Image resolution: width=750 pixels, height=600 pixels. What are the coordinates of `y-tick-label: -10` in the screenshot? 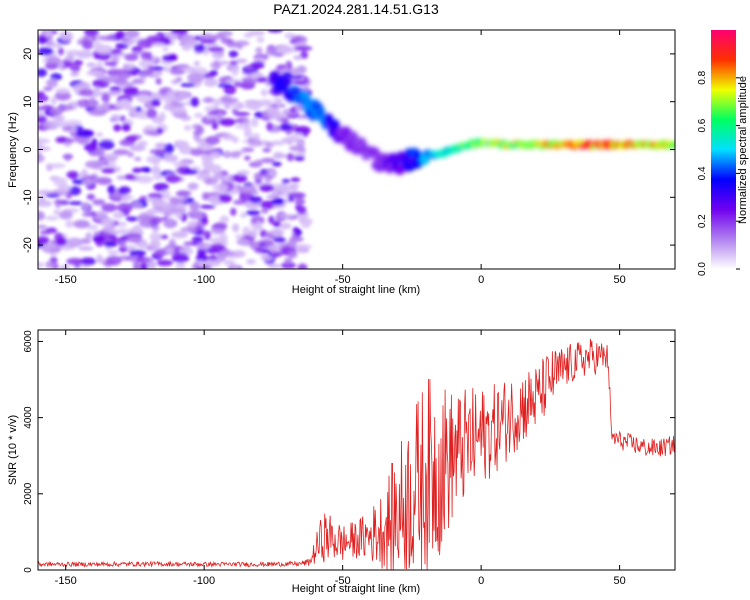 It's located at (28, 197).